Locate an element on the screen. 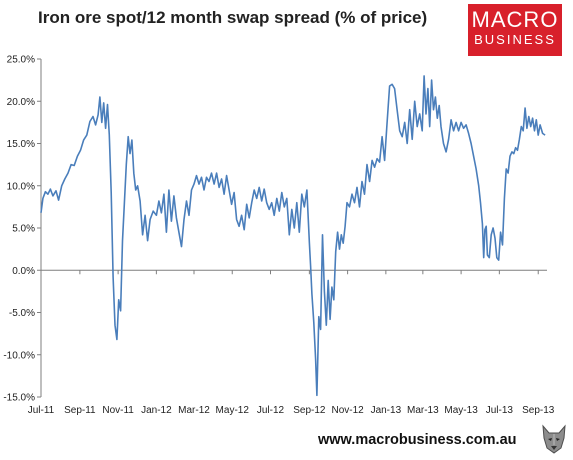 The height and width of the screenshot is (460, 573). macrobusiness-logo: MACRO BUSINESS is located at coordinates (515, 30).